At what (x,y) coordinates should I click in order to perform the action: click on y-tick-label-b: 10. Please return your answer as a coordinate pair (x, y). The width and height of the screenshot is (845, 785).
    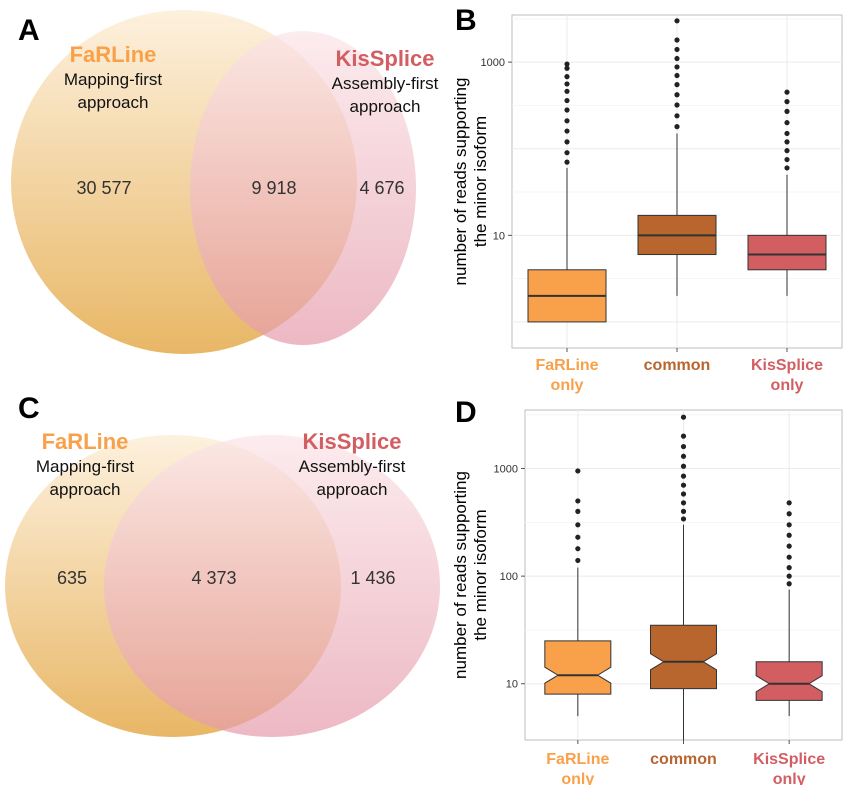
    Looking at the image, I should click on (499, 236).